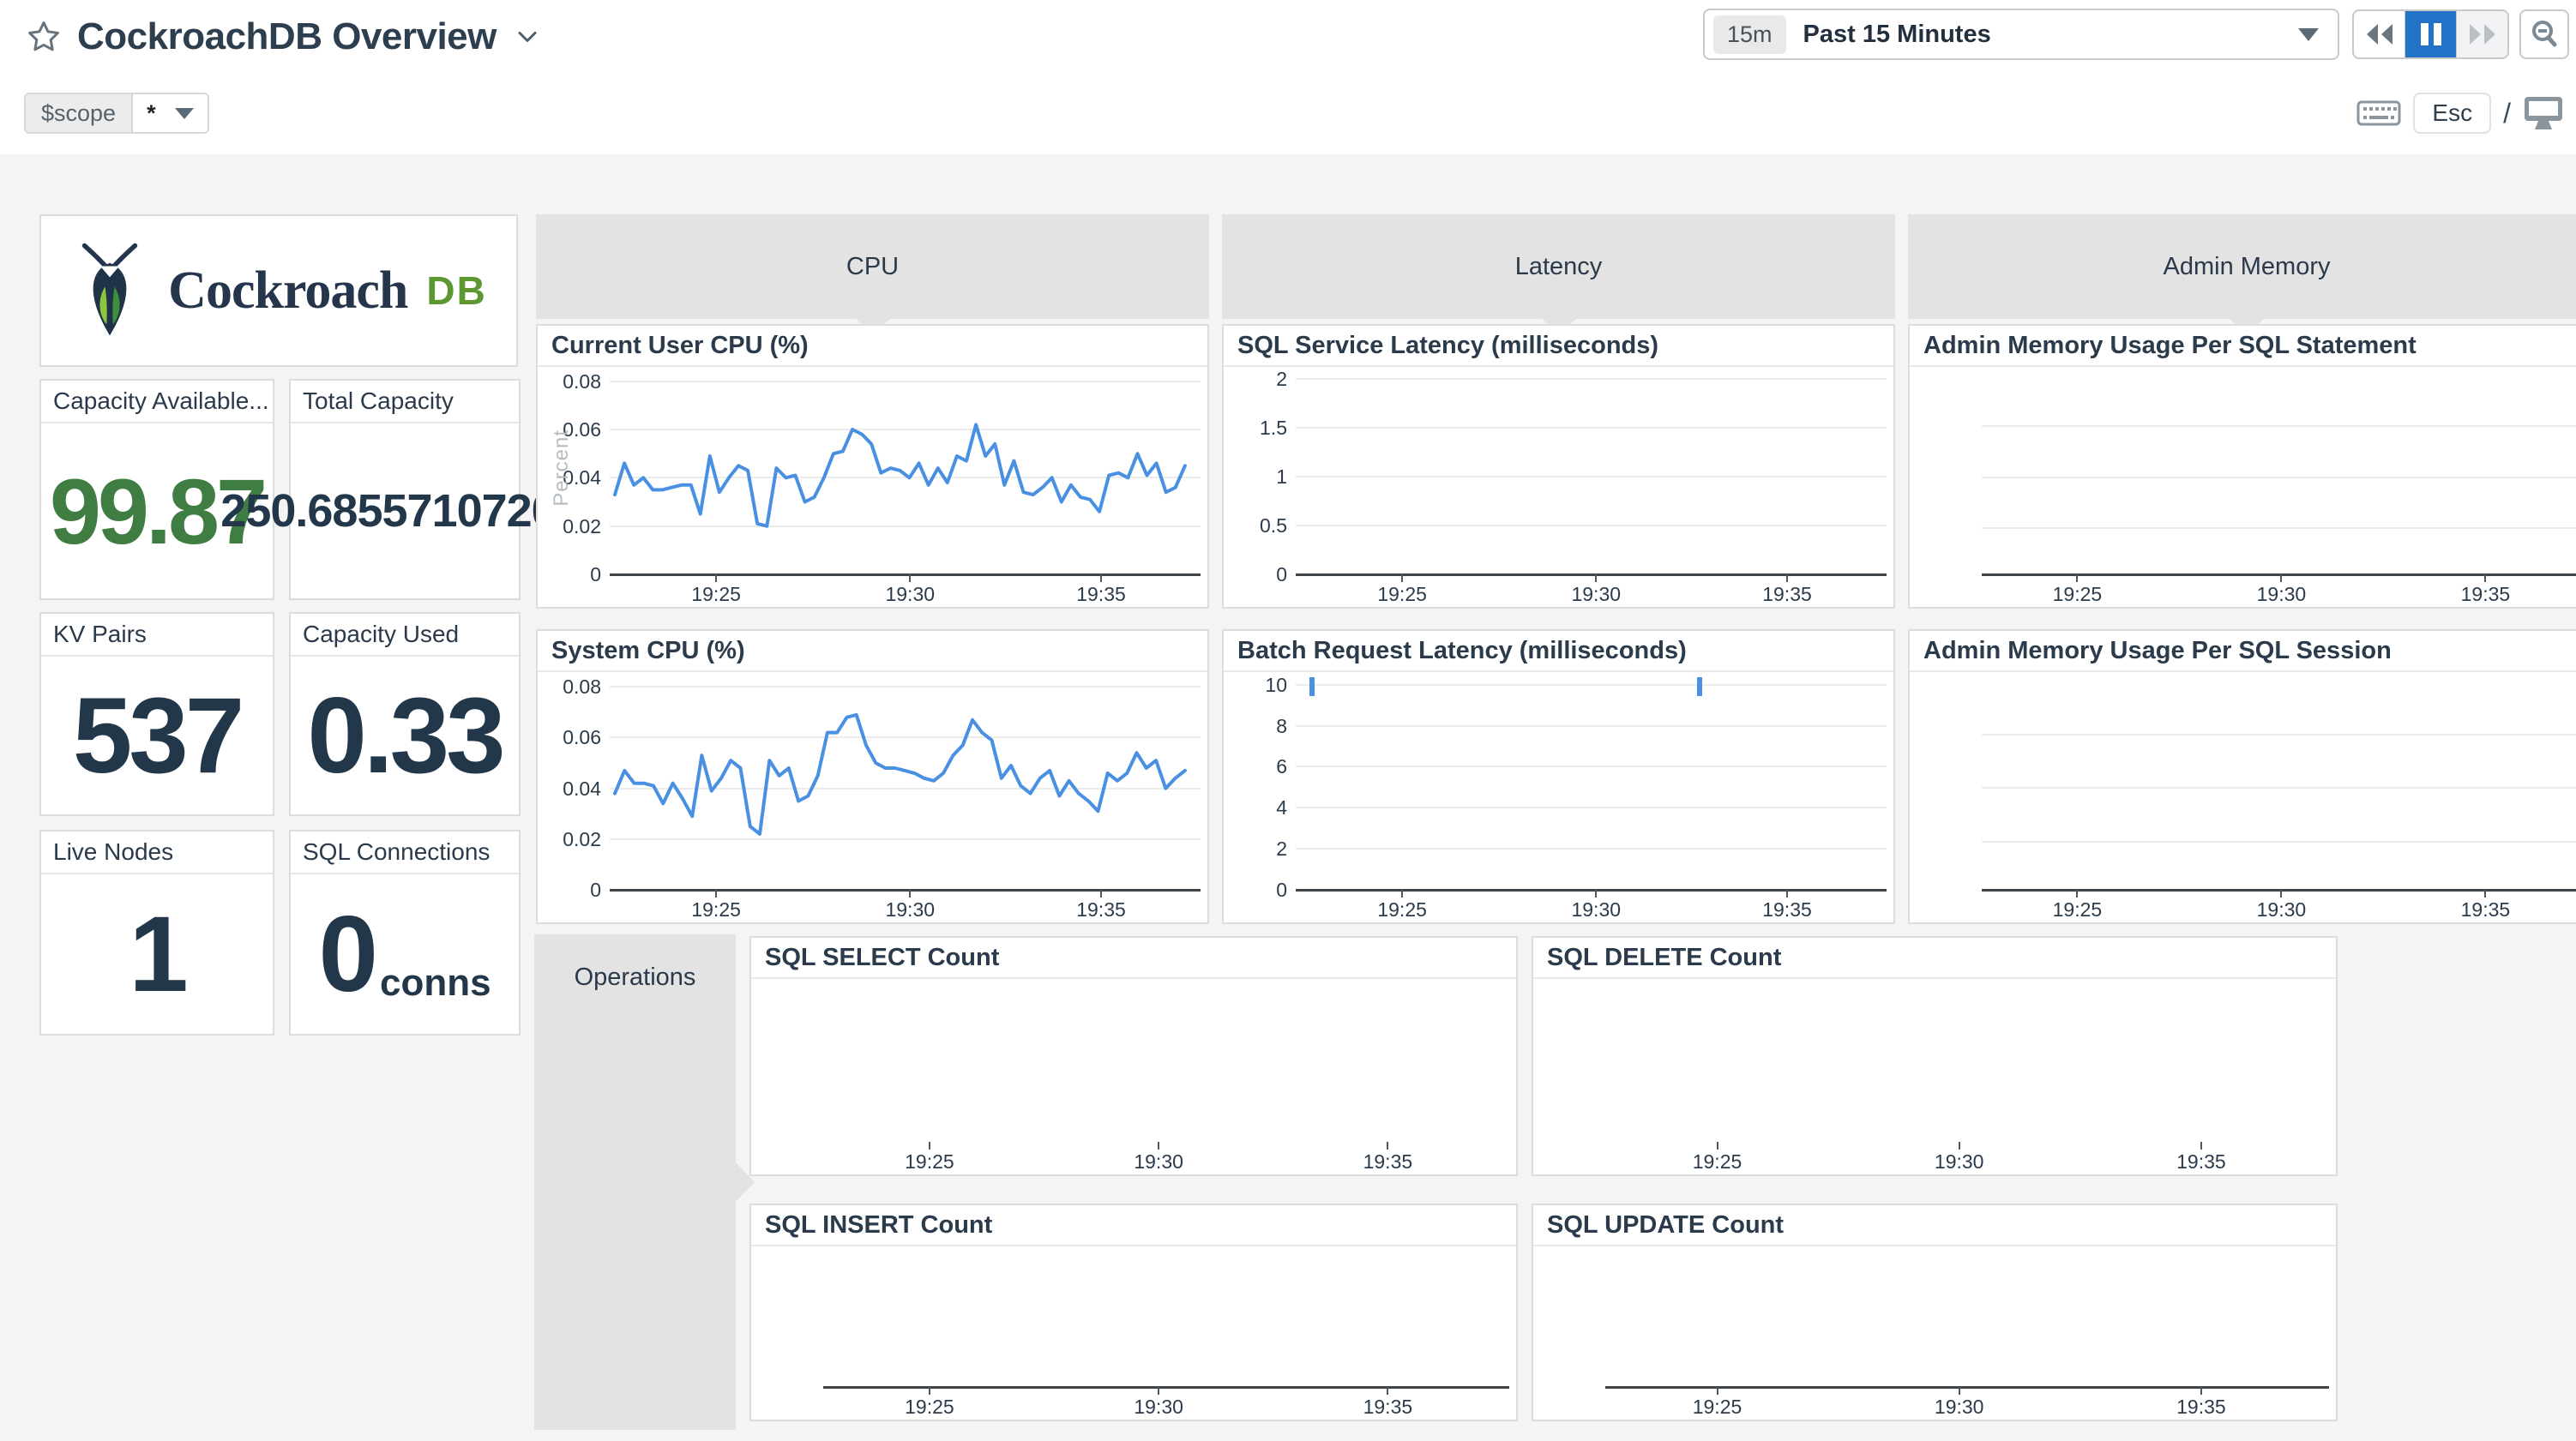 The width and height of the screenshot is (2576, 1441). Describe the element at coordinates (911, 594) in the screenshot. I see `xtick: 19:30` at that location.